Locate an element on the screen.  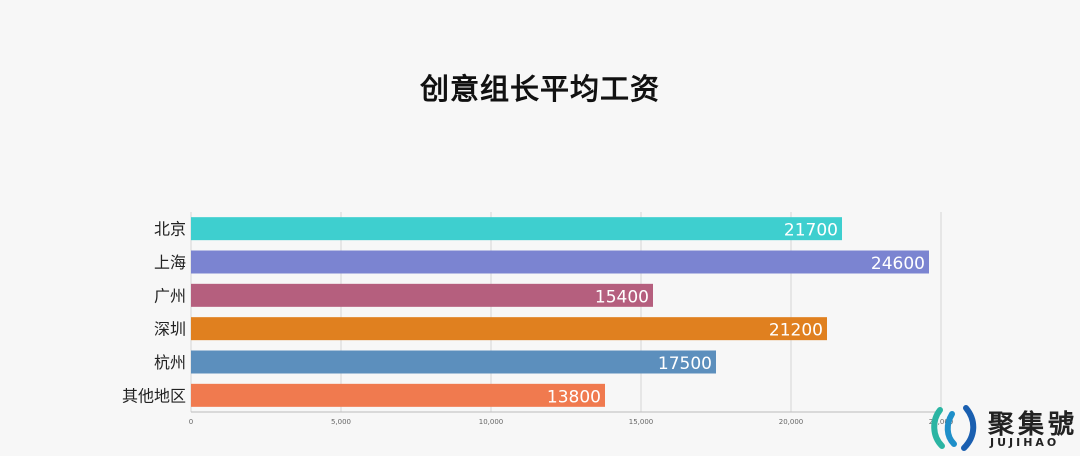
category-label: 广州 is located at coordinates (170, 295).